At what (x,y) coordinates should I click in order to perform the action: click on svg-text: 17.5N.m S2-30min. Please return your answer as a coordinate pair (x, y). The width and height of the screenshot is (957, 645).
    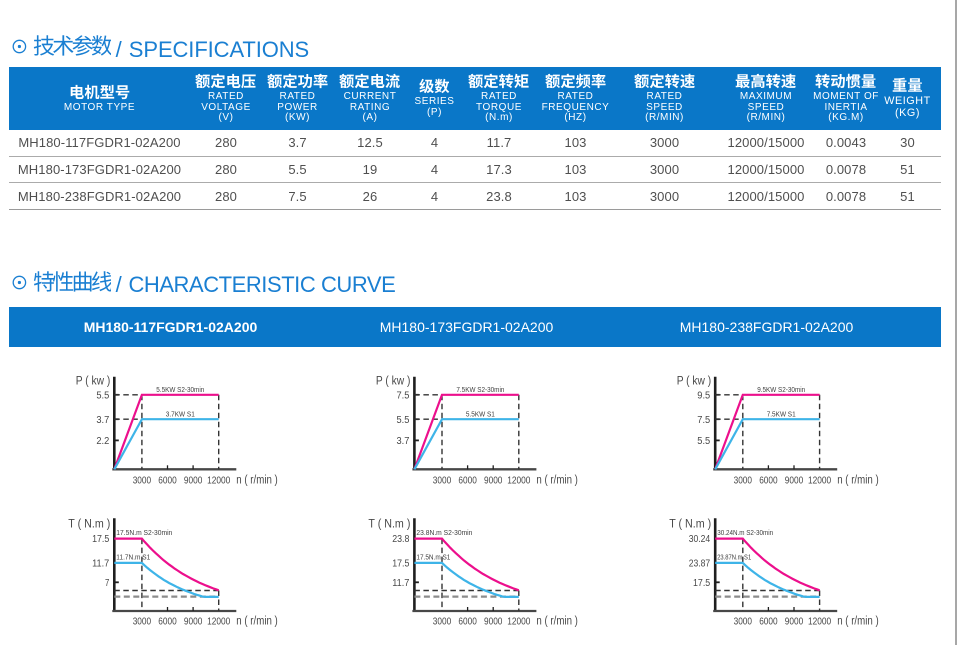
    Looking at the image, I should click on (144, 533).